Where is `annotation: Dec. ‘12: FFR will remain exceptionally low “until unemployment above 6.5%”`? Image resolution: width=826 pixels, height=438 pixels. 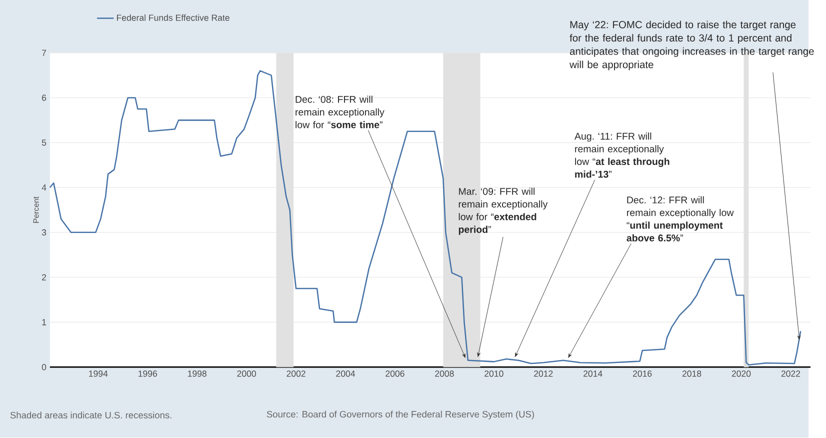 annotation: Dec. ‘12: FFR will remain exceptionally low “until unemployment above 6.5%” is located at coordinates (680, 219).